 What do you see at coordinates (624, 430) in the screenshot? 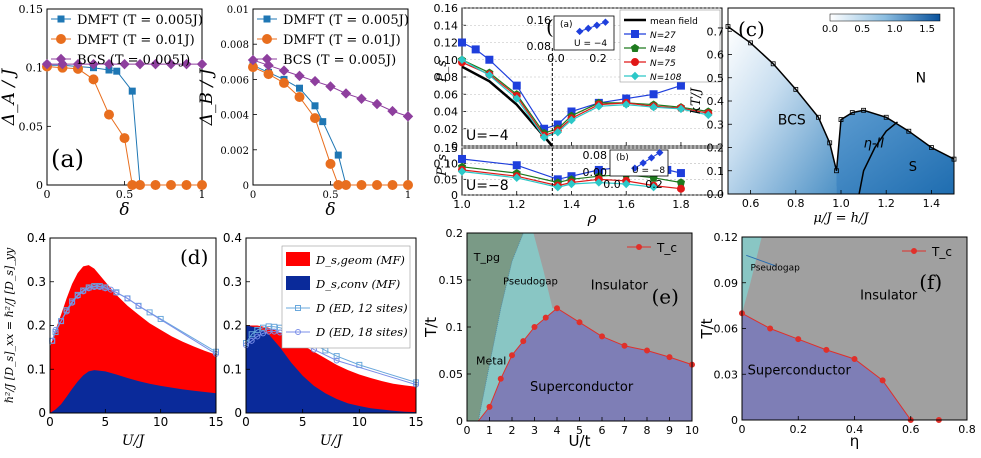
I see `panel-e-xtick-label: 7` at bounding box center [624, 430].